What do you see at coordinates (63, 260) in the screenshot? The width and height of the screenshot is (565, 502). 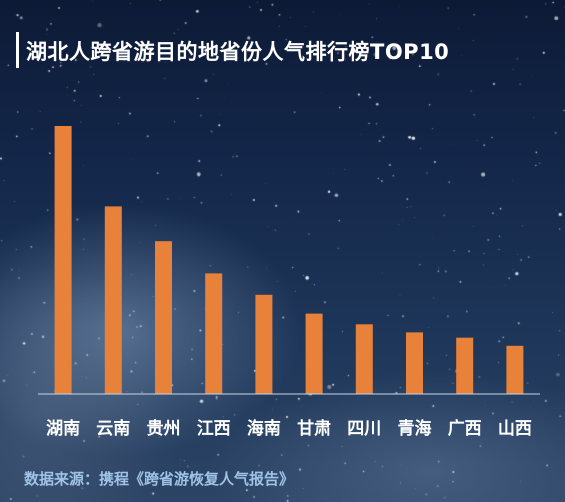 I see `bar-湖南` at bounding box center [63, 260].